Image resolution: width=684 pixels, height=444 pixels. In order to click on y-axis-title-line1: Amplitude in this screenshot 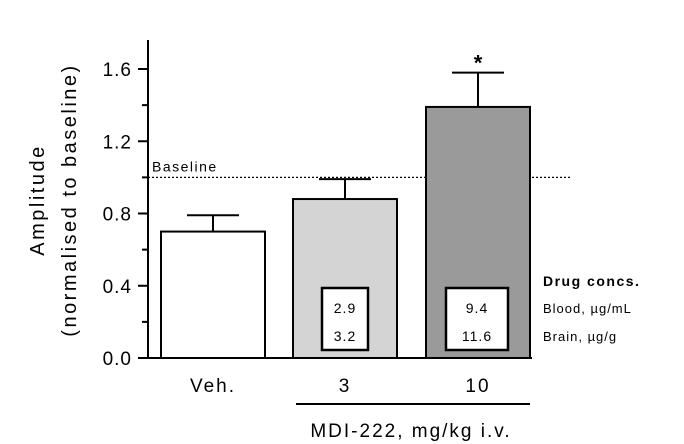, I will do `click(38, 199)`.